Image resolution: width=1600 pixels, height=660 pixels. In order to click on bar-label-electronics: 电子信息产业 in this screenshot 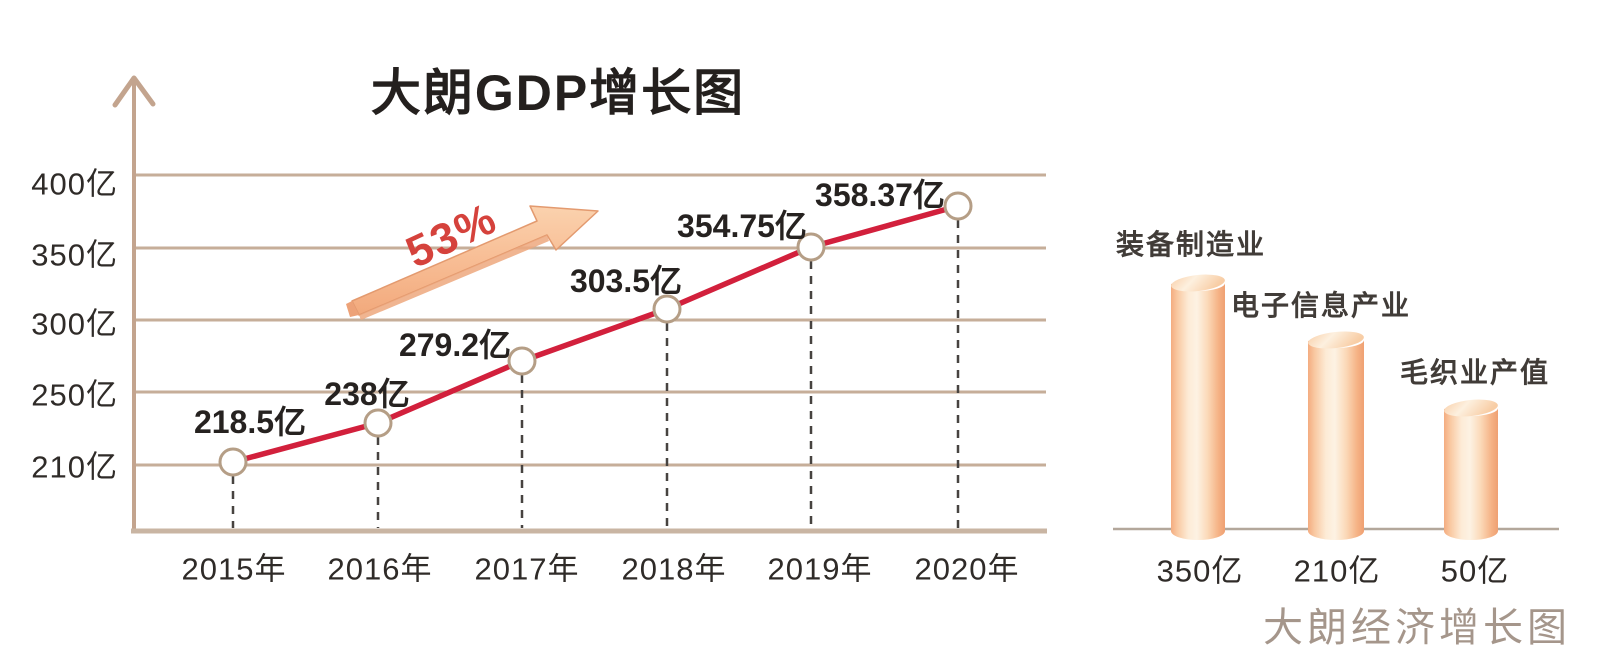, I will do `click(1321, 305)`.